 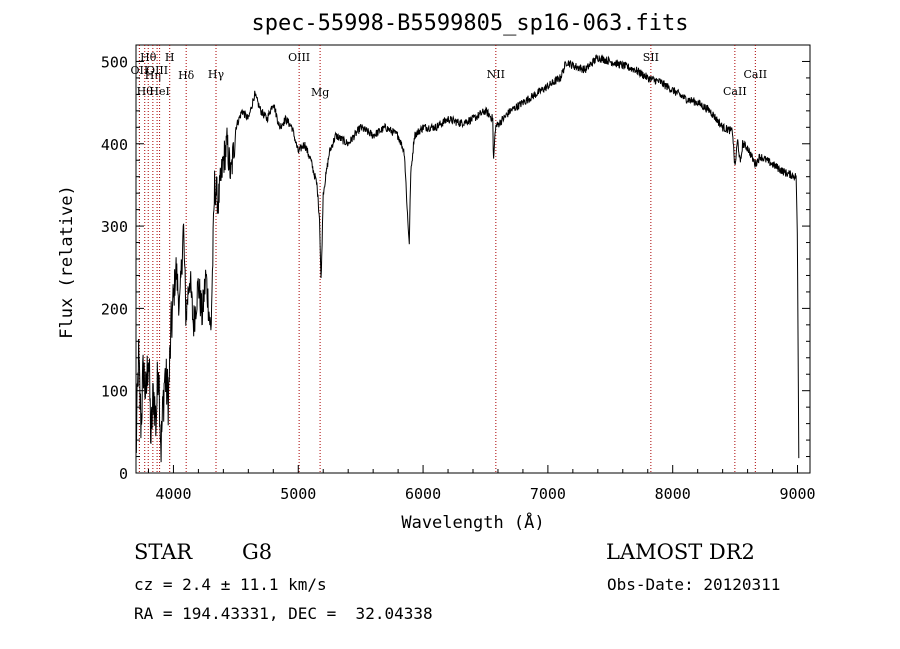 I want to click on object-class: STAR, so click(x=163, y=552).